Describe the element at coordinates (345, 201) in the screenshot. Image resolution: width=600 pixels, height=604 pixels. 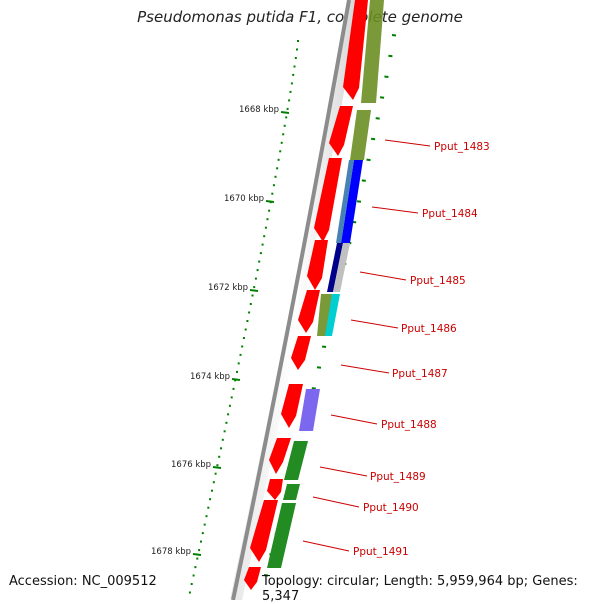
I see `cog-block-steelblue` at that location.